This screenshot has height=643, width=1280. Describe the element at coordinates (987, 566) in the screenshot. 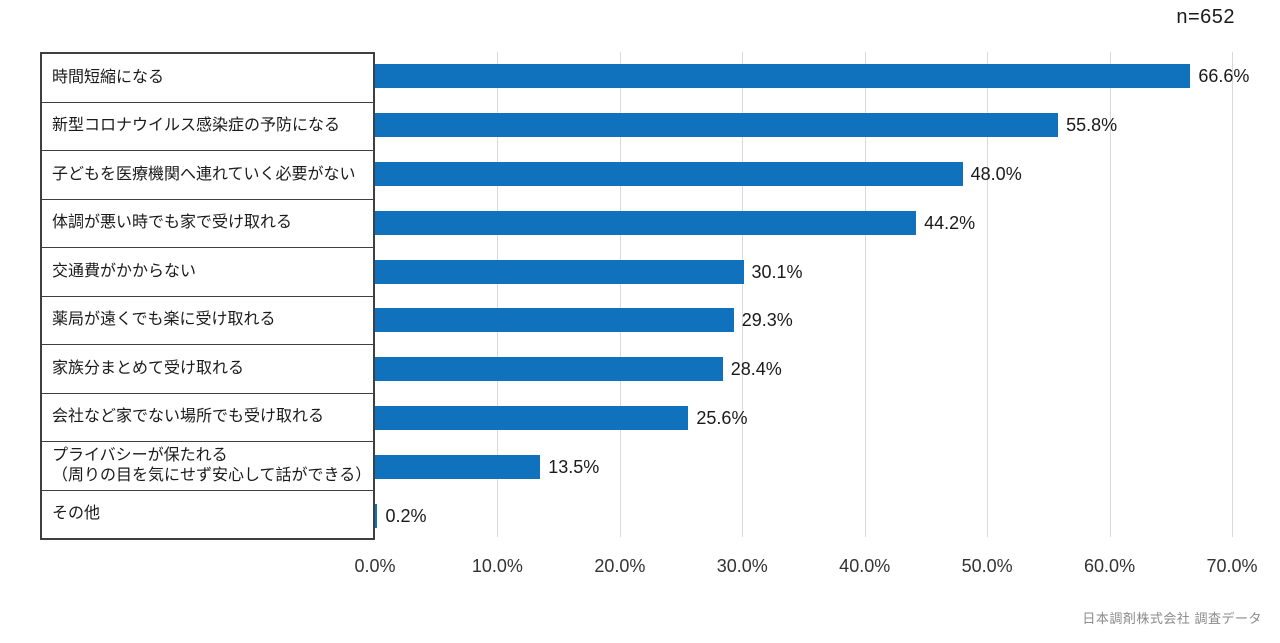

I see `x-axis-tick-label: 50.0%` at that location.